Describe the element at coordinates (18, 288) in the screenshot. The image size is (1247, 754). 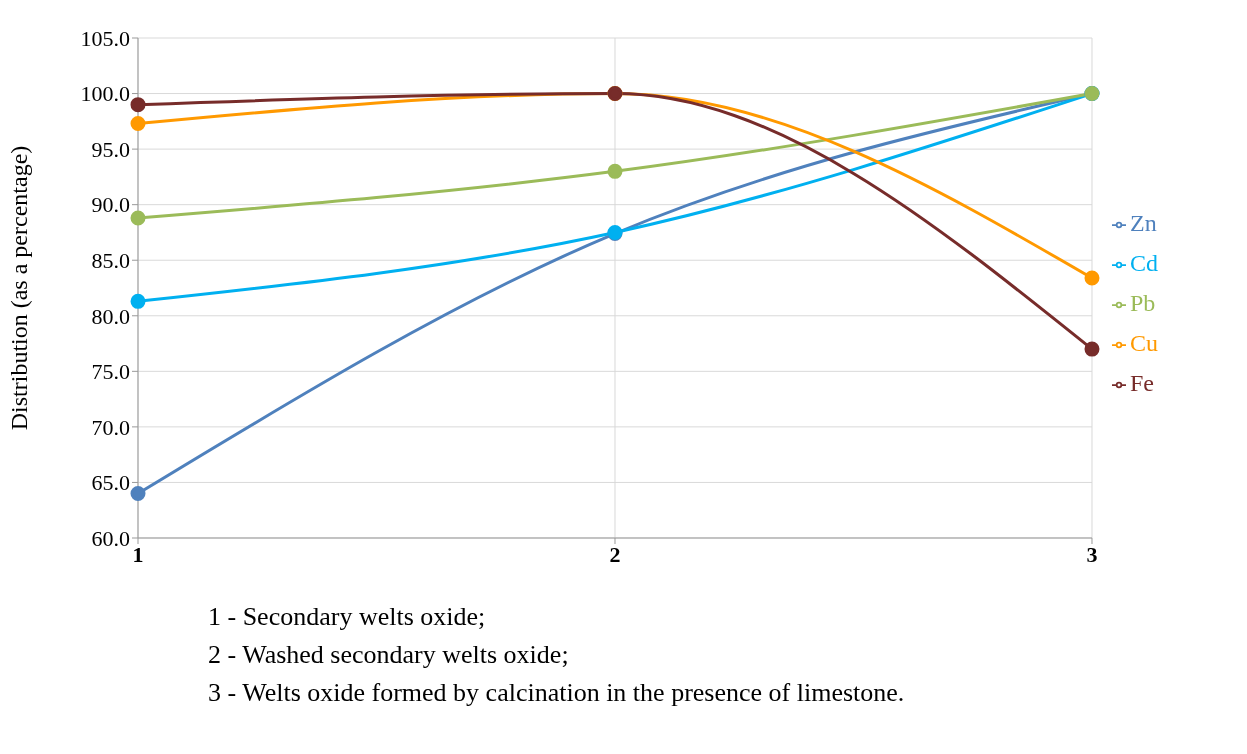
I see `y-axis-title: Distribution (as a percentage)` at that location.